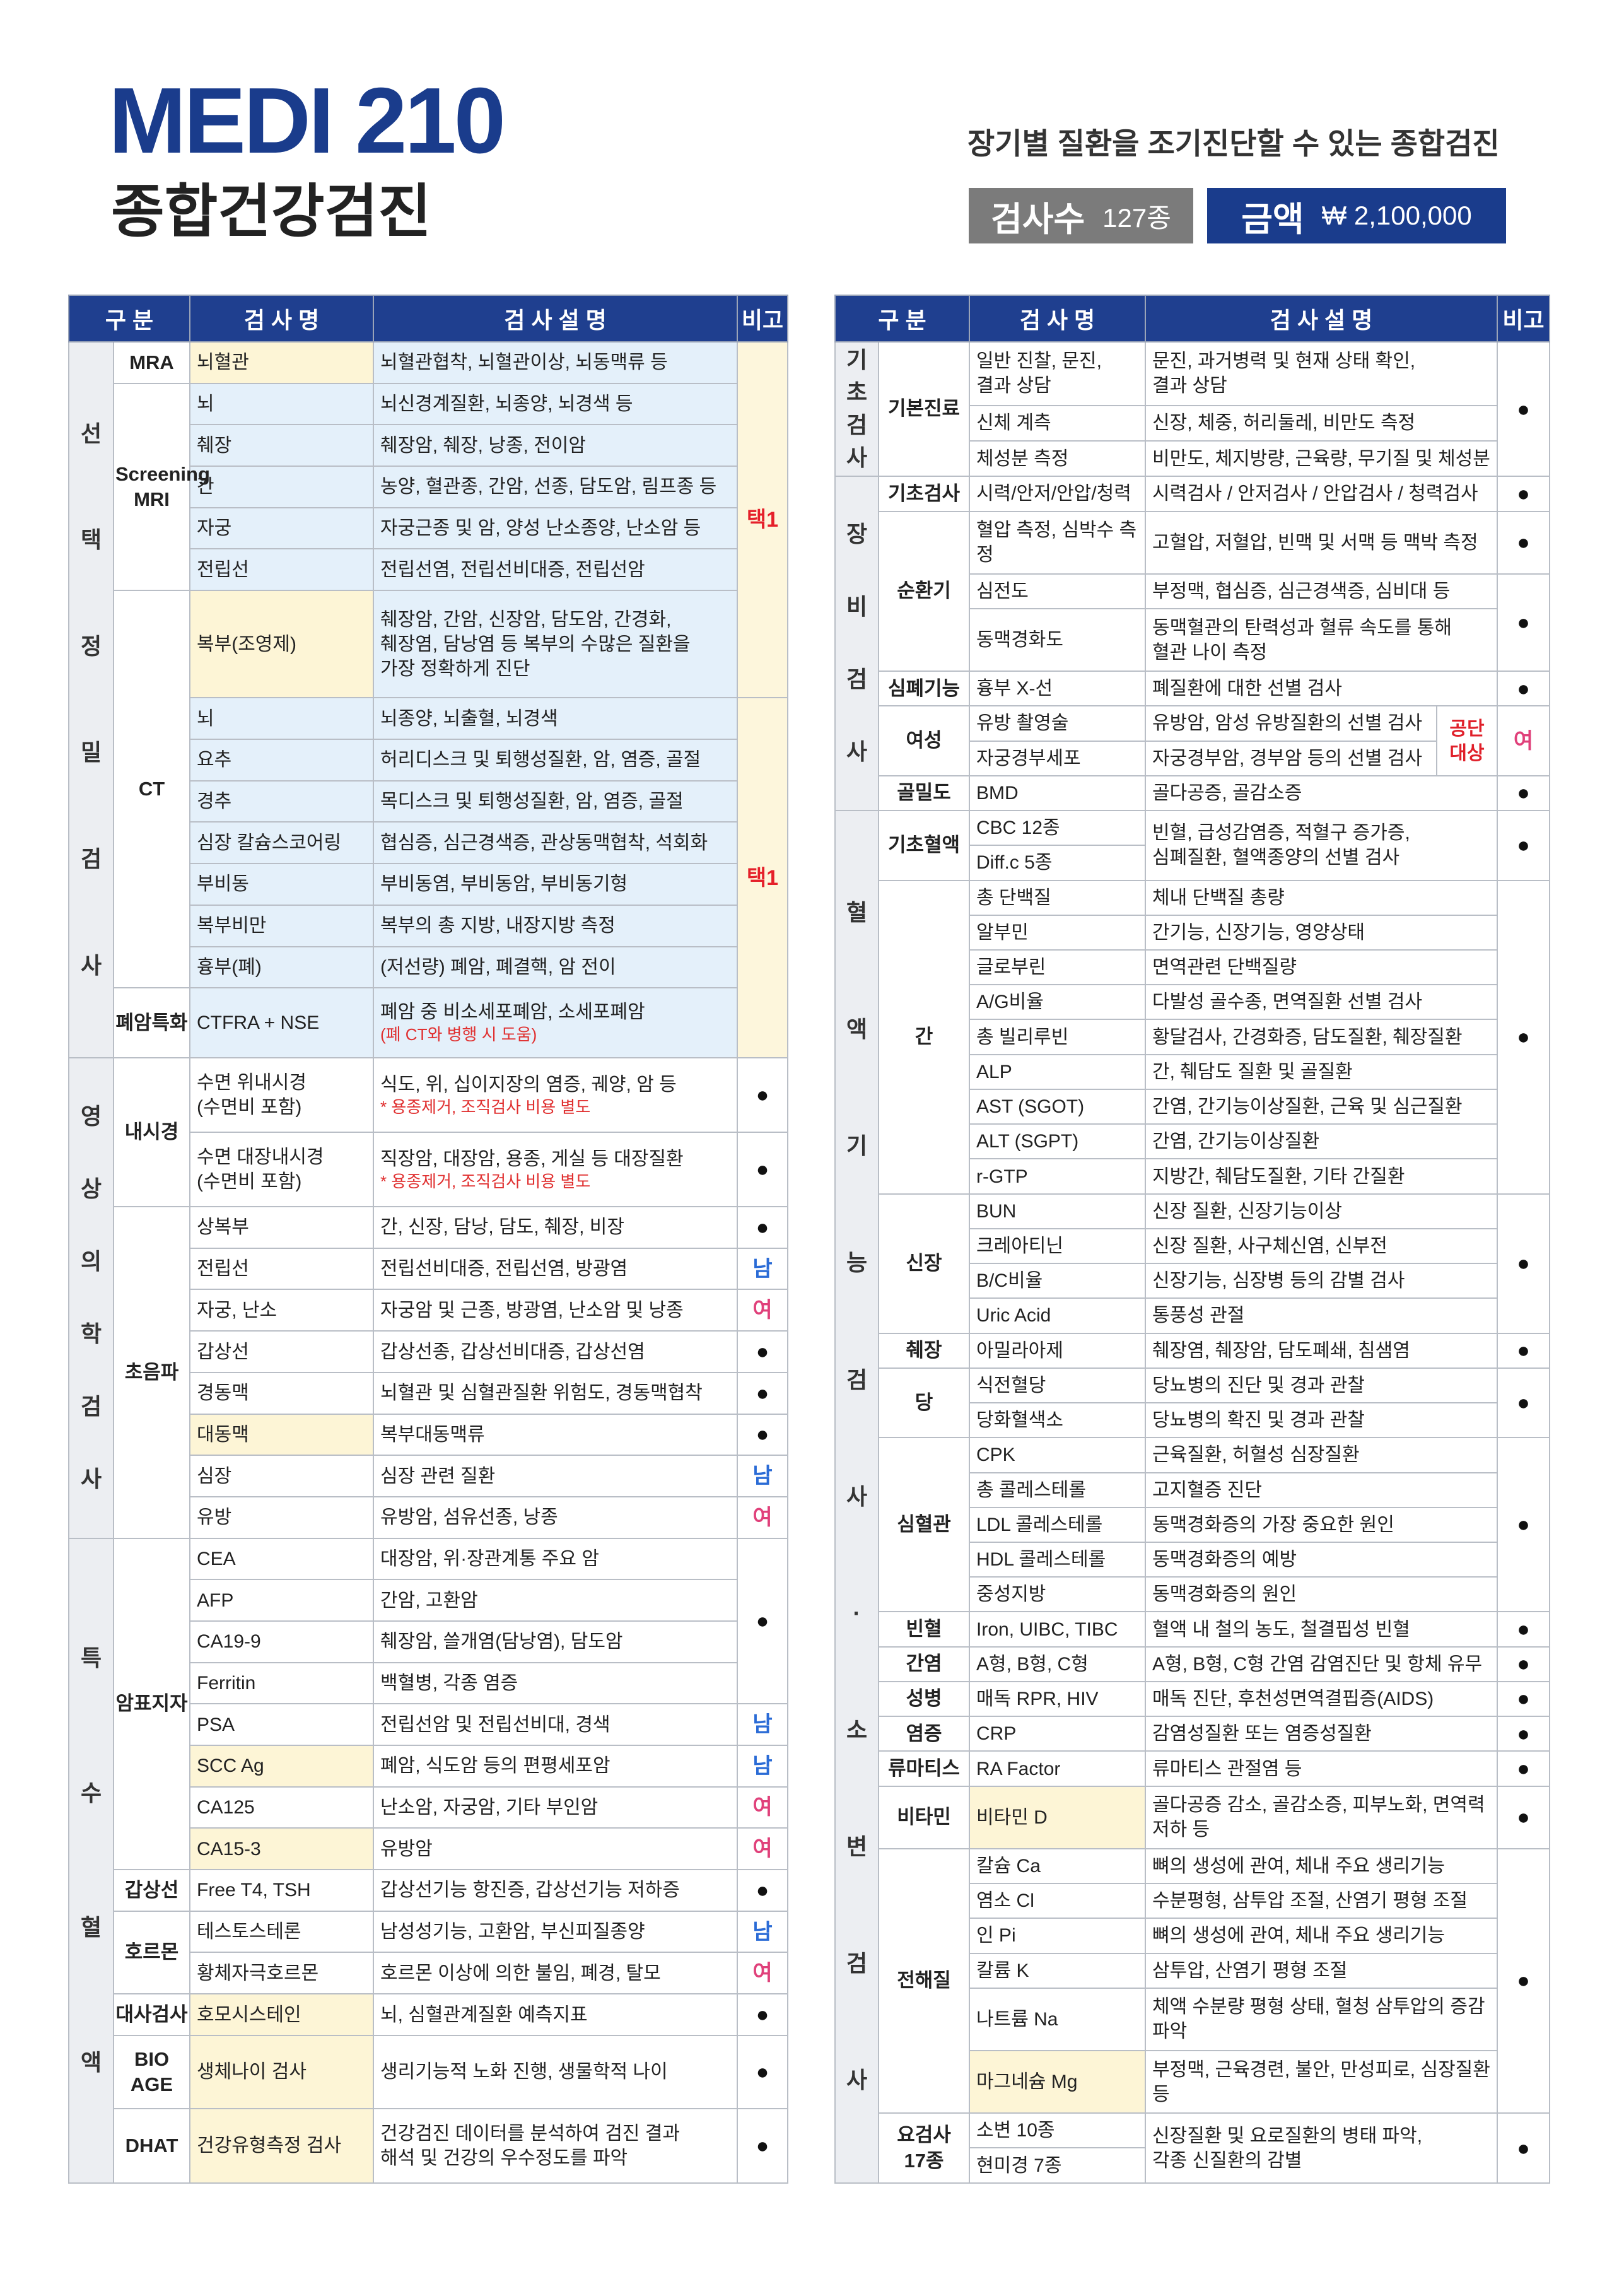 Image resolution: width=1624 pixels, height=2272 pixels. Describe the element at coordinates (1310, 1901) in the screenshot. I see `description-text: 수분평형, 삼투압 조절, 산염기 평형 조절` at that location.